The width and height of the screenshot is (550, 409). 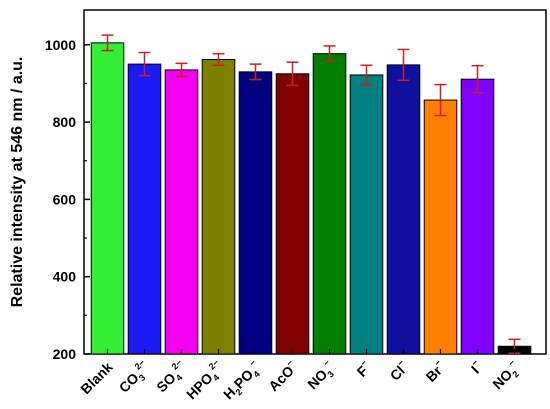 I want to click on y-axis: 200 400 600 800 1000, so click(x=67, y=199).